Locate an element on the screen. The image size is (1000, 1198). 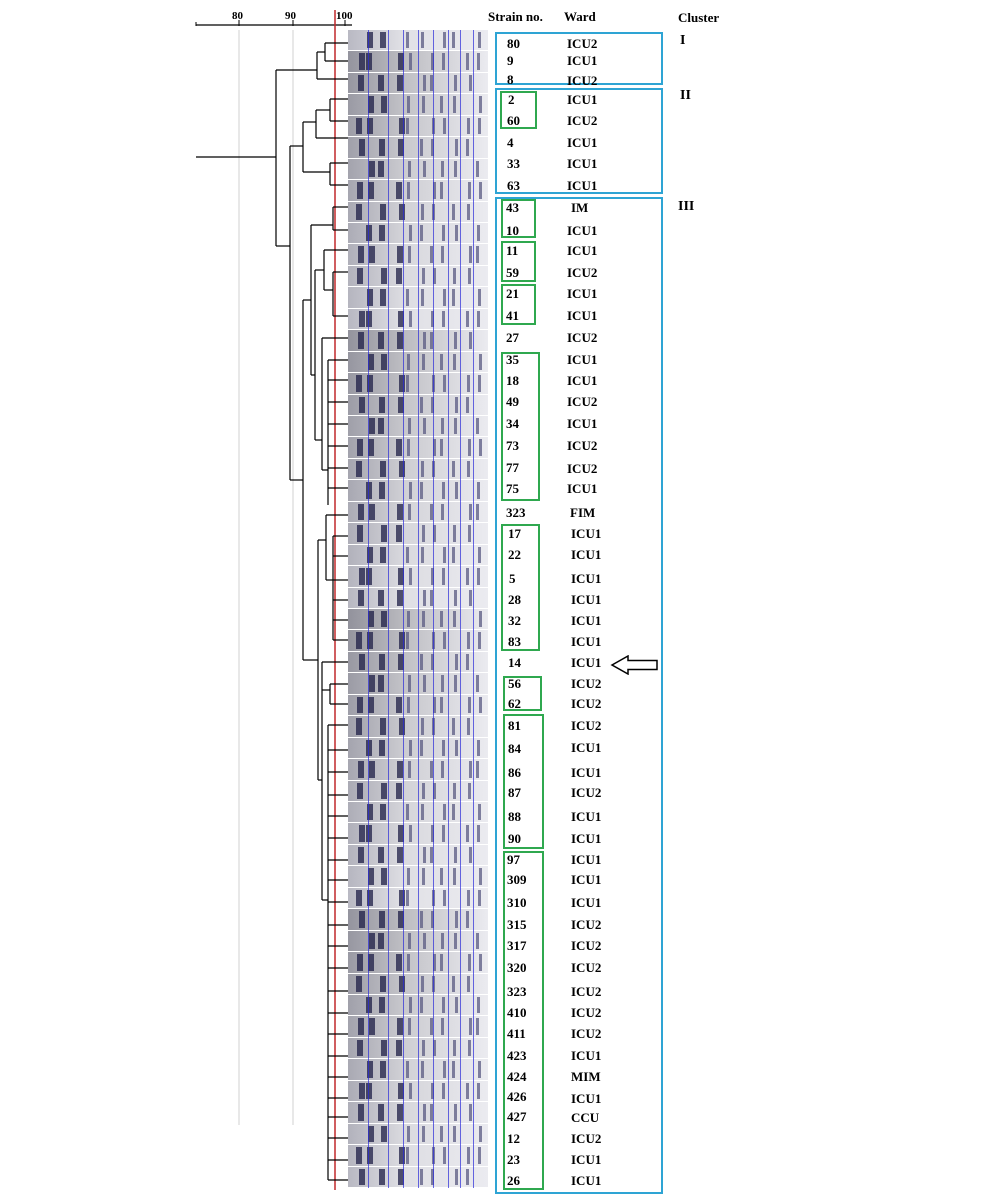
band-position-line is located at coordinates (418, 609).